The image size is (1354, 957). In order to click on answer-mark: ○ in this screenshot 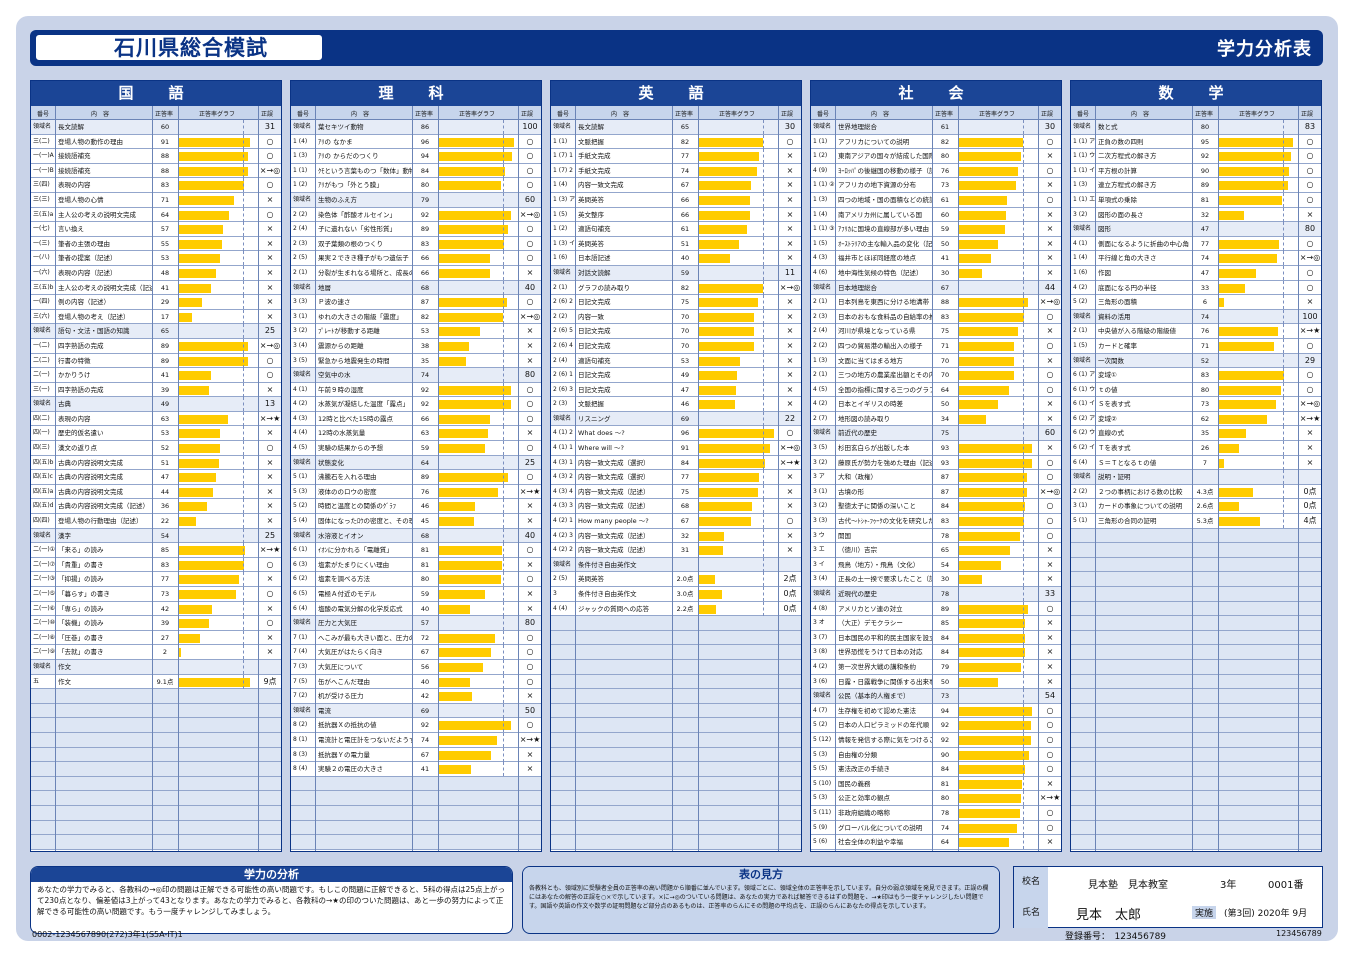, I will do `click(1050, 710)`.